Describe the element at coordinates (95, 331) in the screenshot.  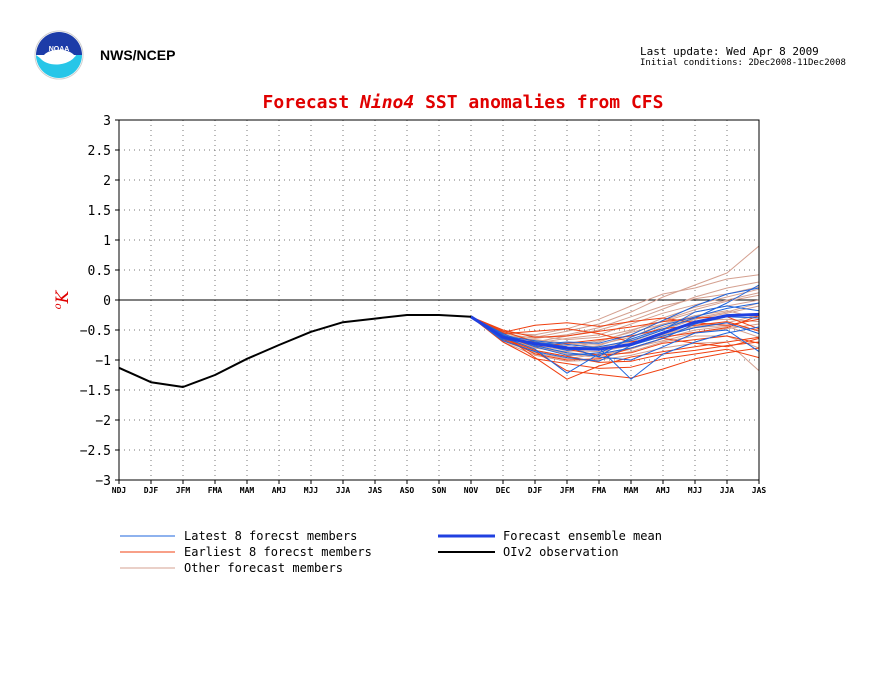
I see `y-tick-label: −0.5` at that location.